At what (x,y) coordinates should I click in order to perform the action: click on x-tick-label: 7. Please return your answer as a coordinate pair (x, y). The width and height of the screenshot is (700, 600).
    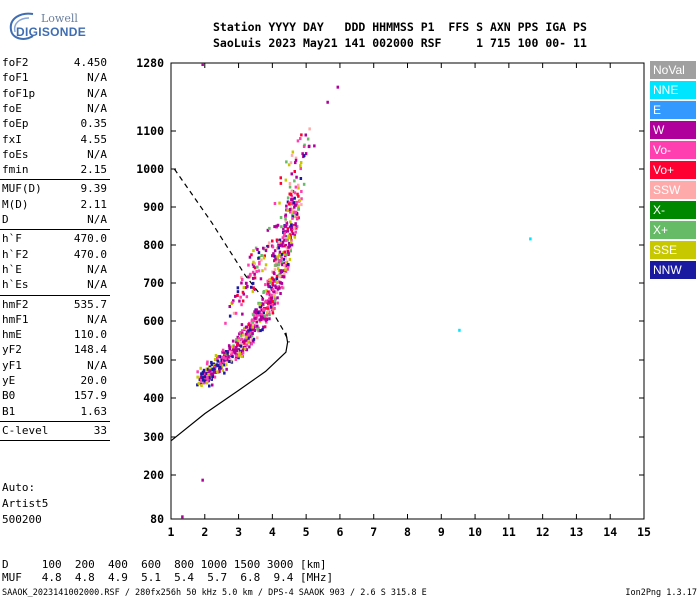
    Looking at the image, I should click on (373, 532).